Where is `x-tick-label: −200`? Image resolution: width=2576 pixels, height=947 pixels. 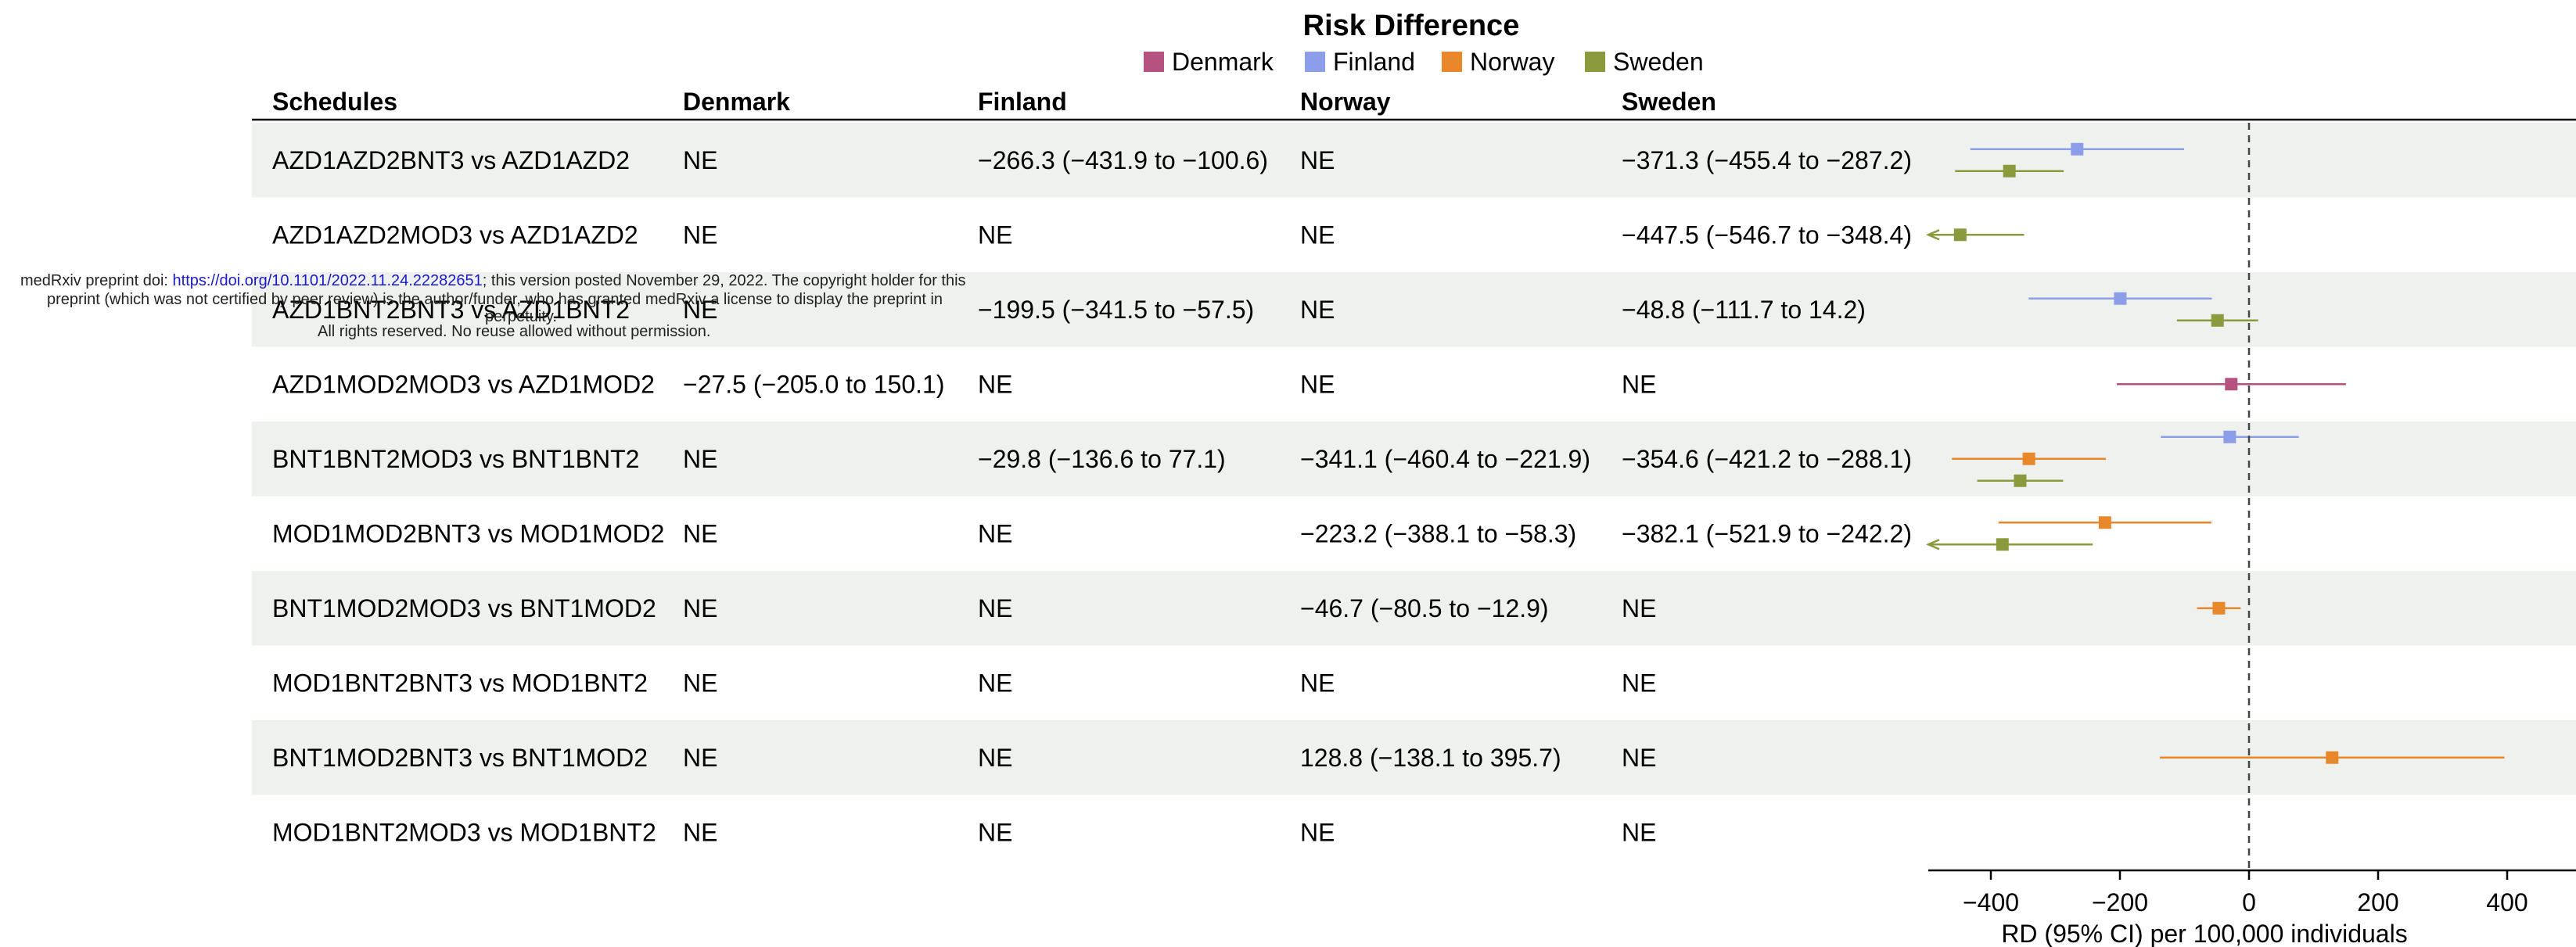 x-tick-label: −200 is located at coordinates (2120, 903).